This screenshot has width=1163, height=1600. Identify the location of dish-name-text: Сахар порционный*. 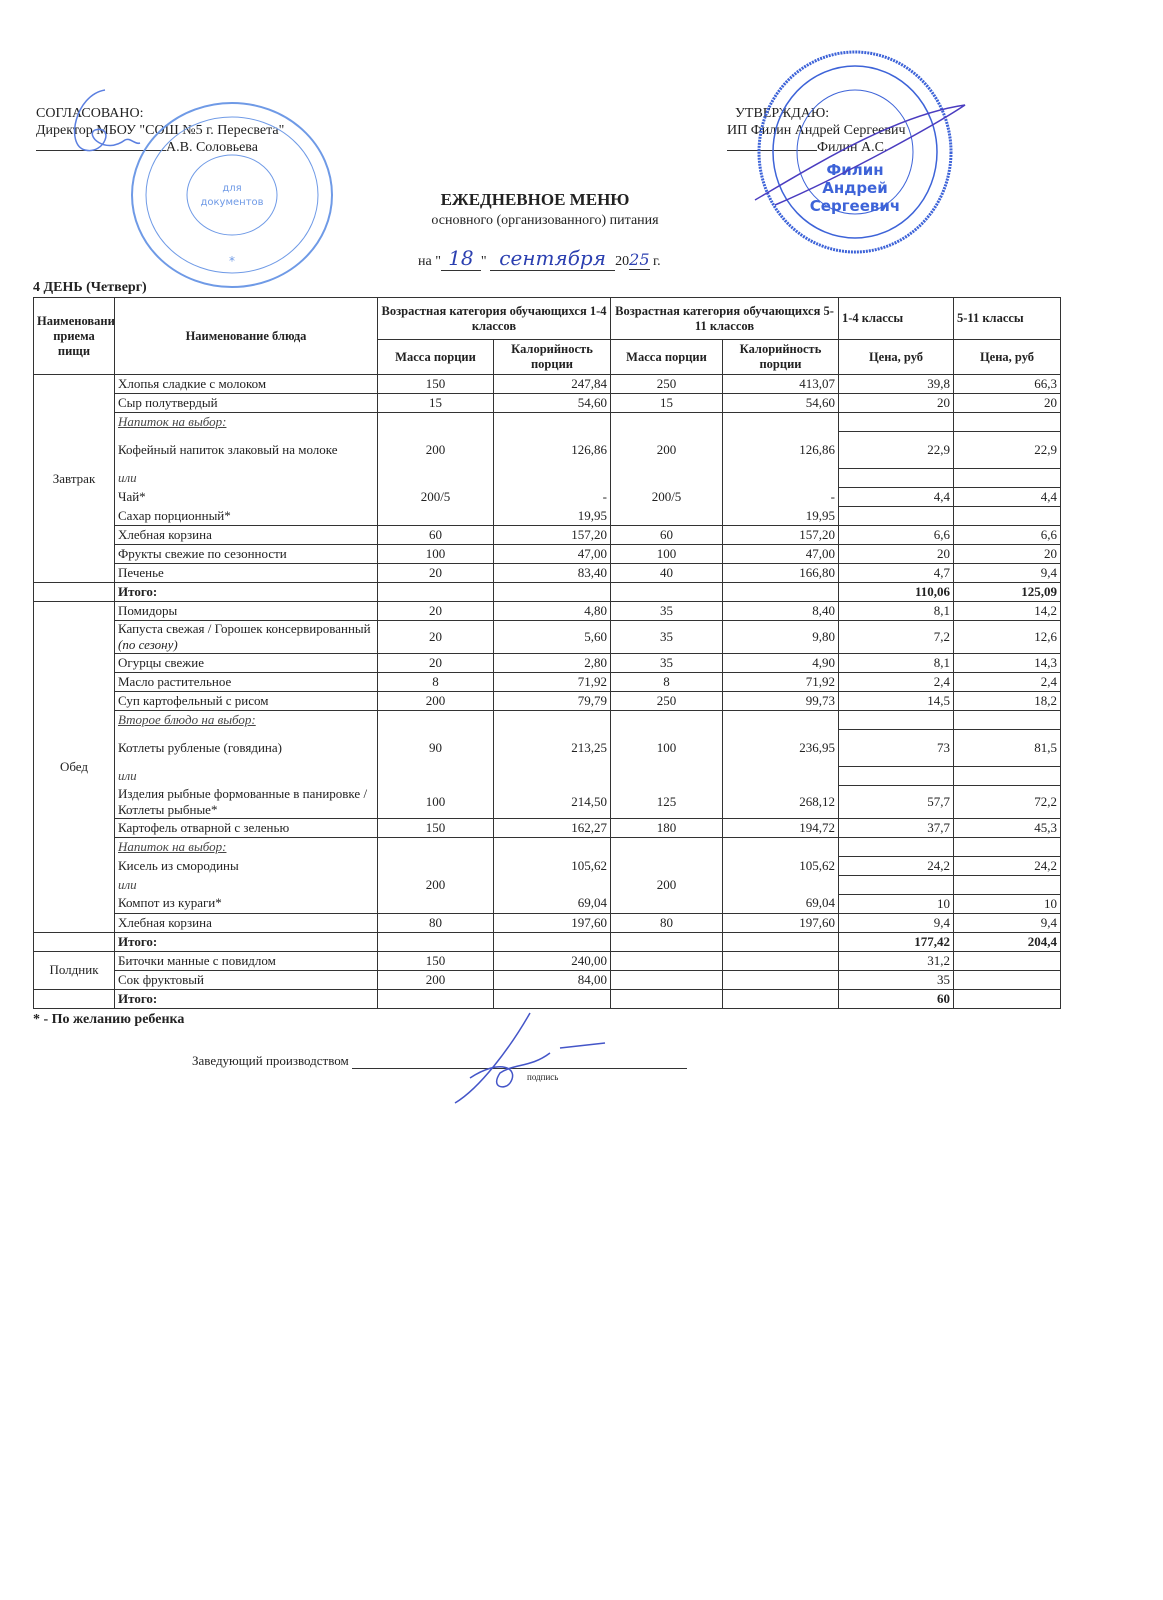
(174, 515).